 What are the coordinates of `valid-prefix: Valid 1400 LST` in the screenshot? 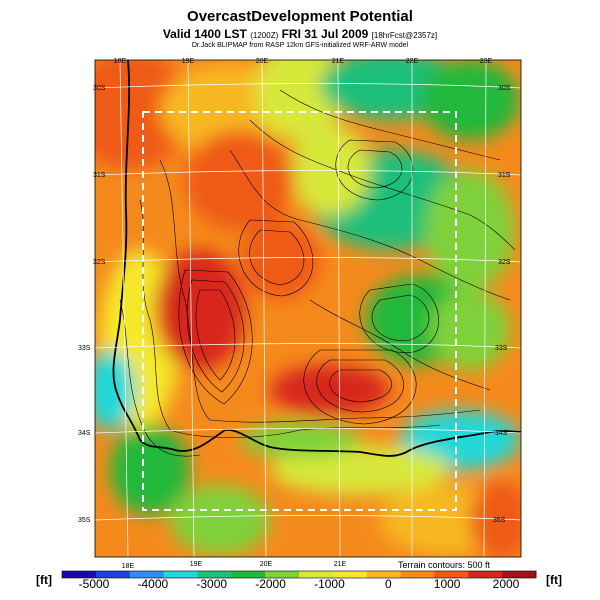 It's located at (204, 34).